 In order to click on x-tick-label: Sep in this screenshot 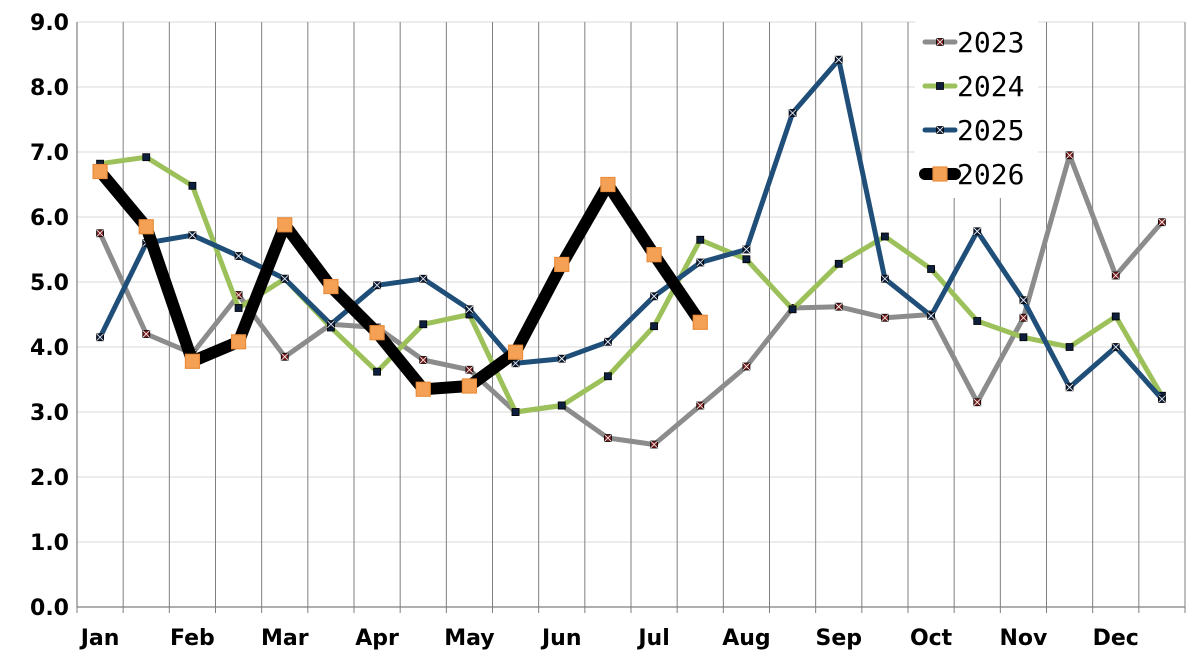, I will do `click(838, 638)`.